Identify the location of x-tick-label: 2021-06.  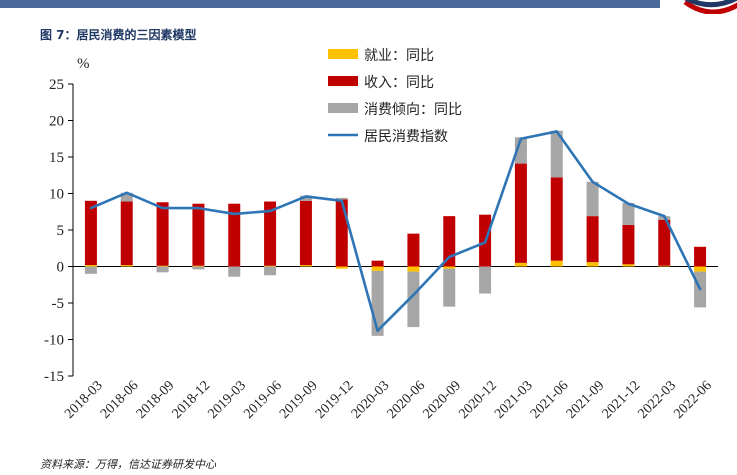
(550, 400).